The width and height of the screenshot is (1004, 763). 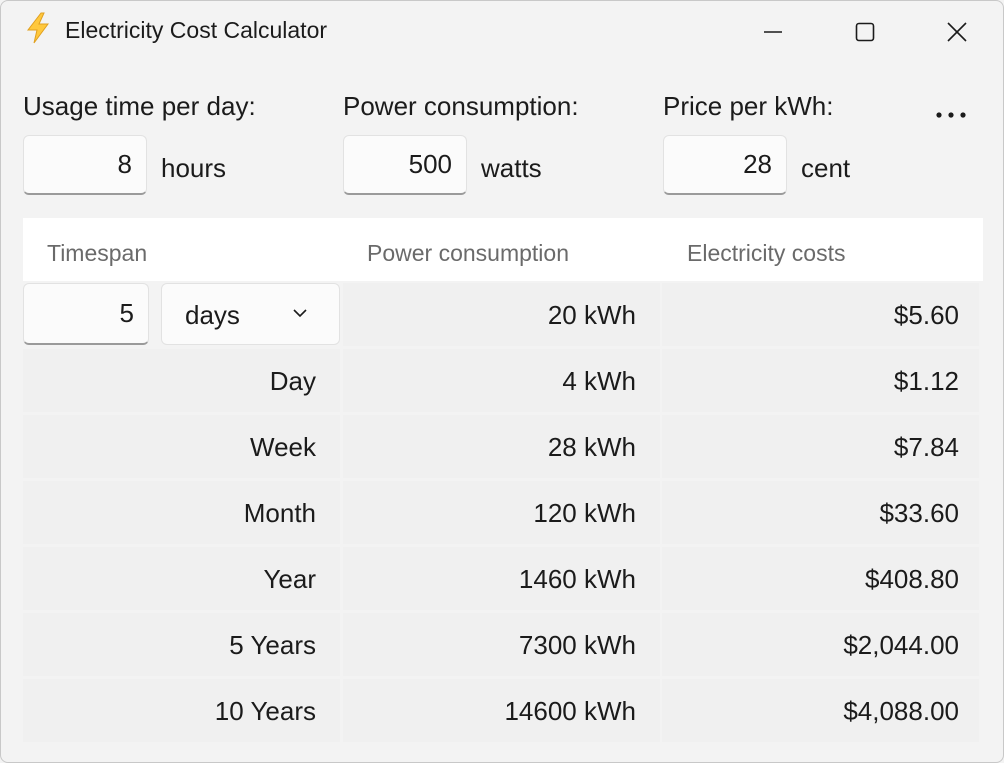 I want to click on table-row: Year, so click(x=181, y=578).